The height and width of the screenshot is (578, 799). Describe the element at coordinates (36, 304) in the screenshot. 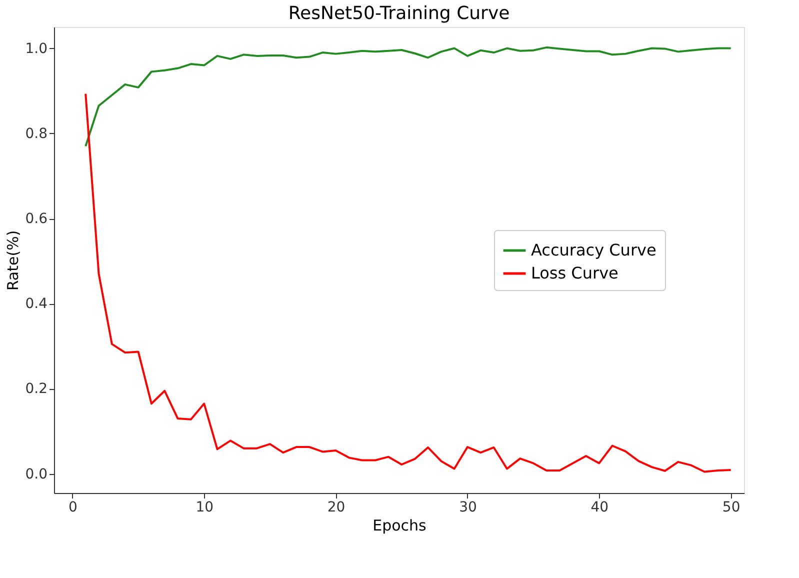

I see `y-tick-label: 0.4` at that location.